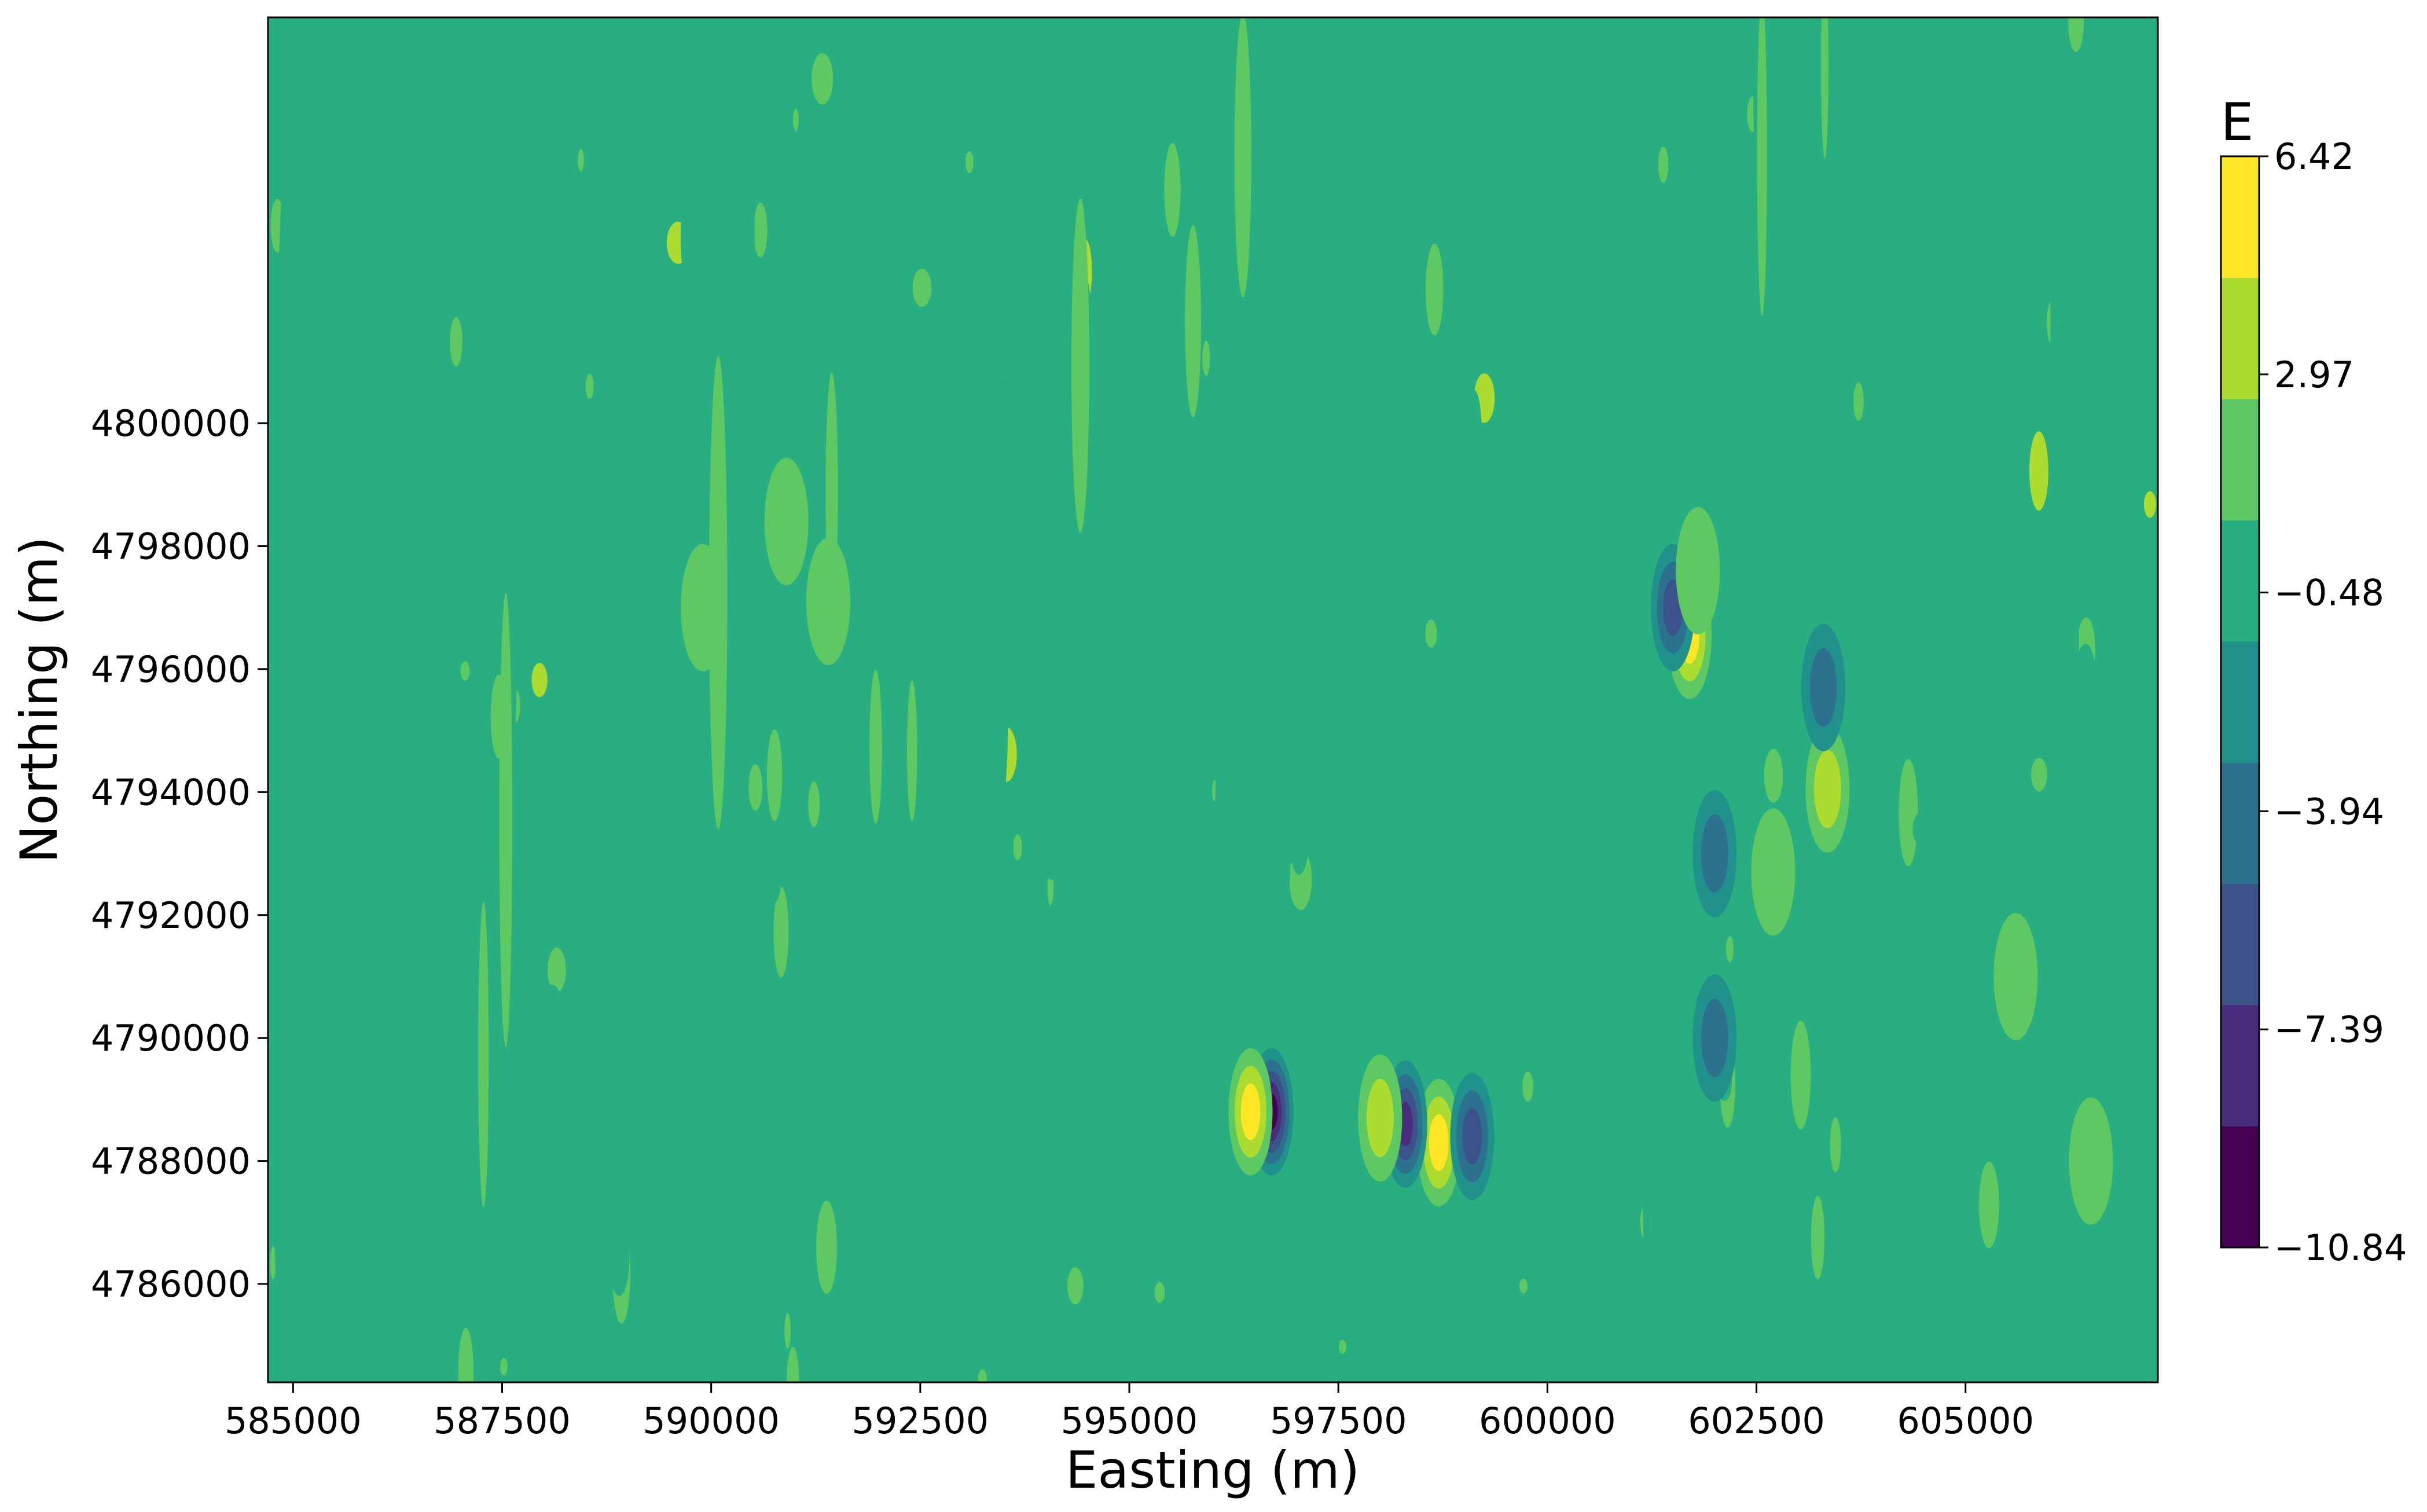 The height and width of the screenshot is (1512, 2427). I want to click on colorbar-tick-label: −10.84, so click(2340, 1248).